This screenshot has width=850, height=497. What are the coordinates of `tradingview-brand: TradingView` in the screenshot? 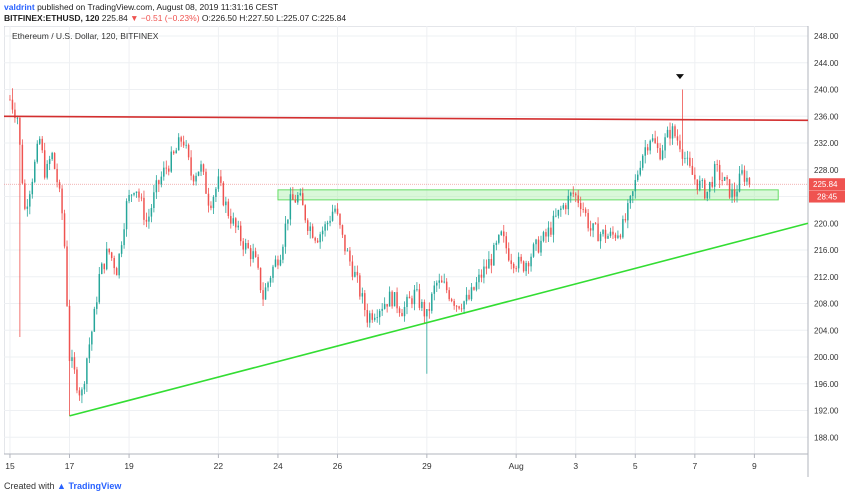 It's located at (95, 486).